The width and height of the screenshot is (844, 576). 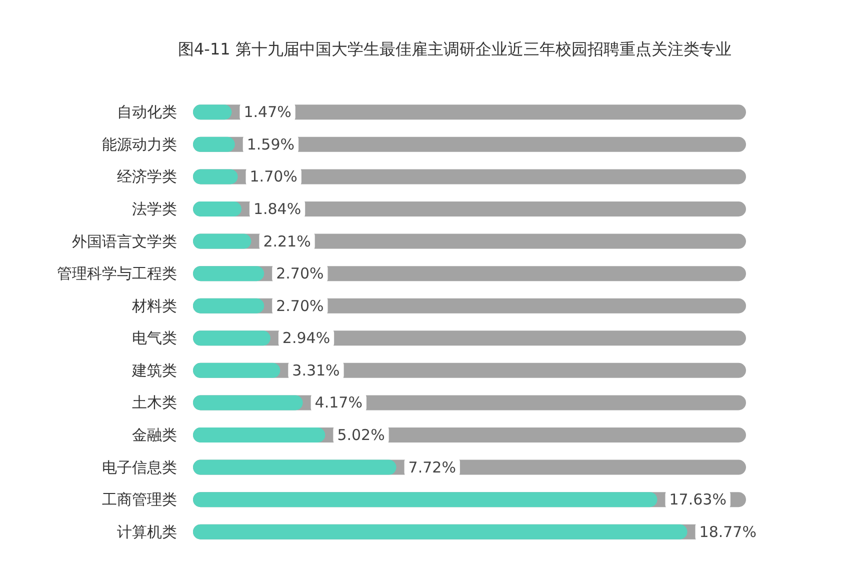 What do you see at coordinates (727, 531) in the screenshot?
I see `data-label: 18.77%` at bounding box center [727, 531].